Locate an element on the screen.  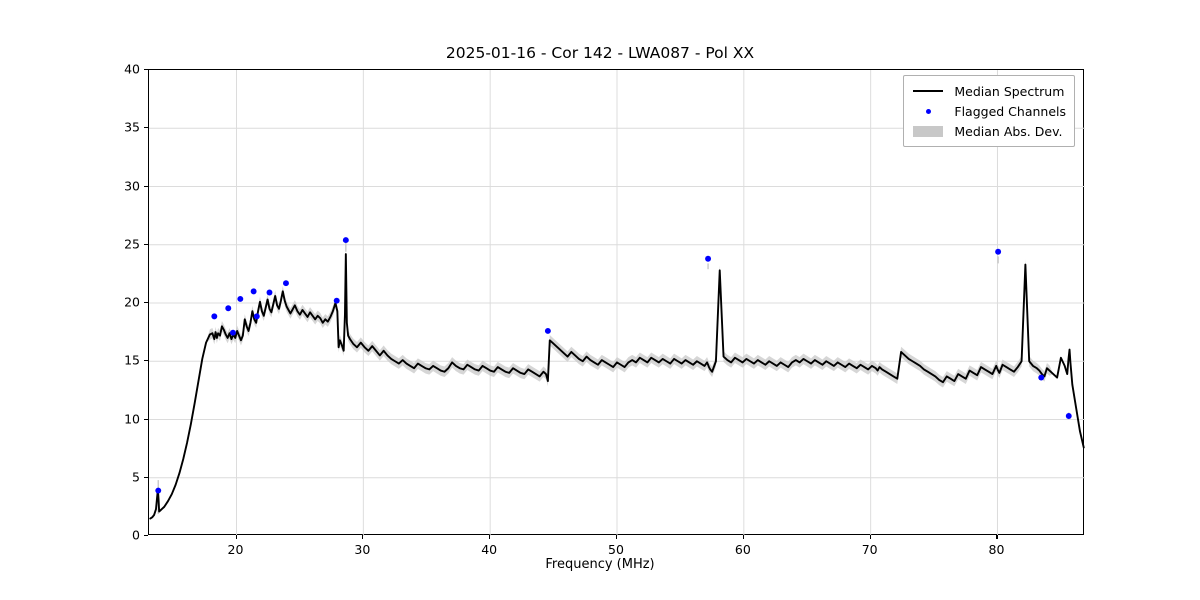
x-tick-label: 80 is located at coordinates (996, 549).